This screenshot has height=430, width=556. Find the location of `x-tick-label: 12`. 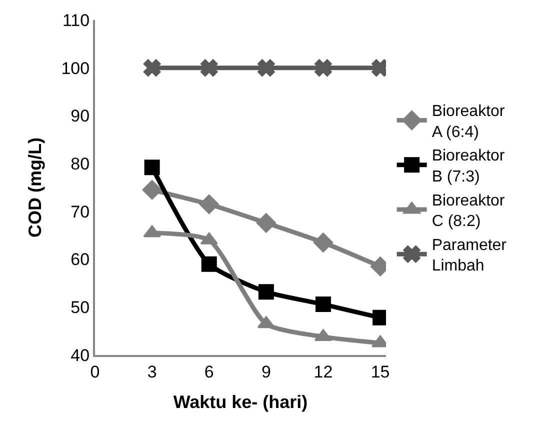

x-tick-label: 12 is located at coordinates (323, 372).